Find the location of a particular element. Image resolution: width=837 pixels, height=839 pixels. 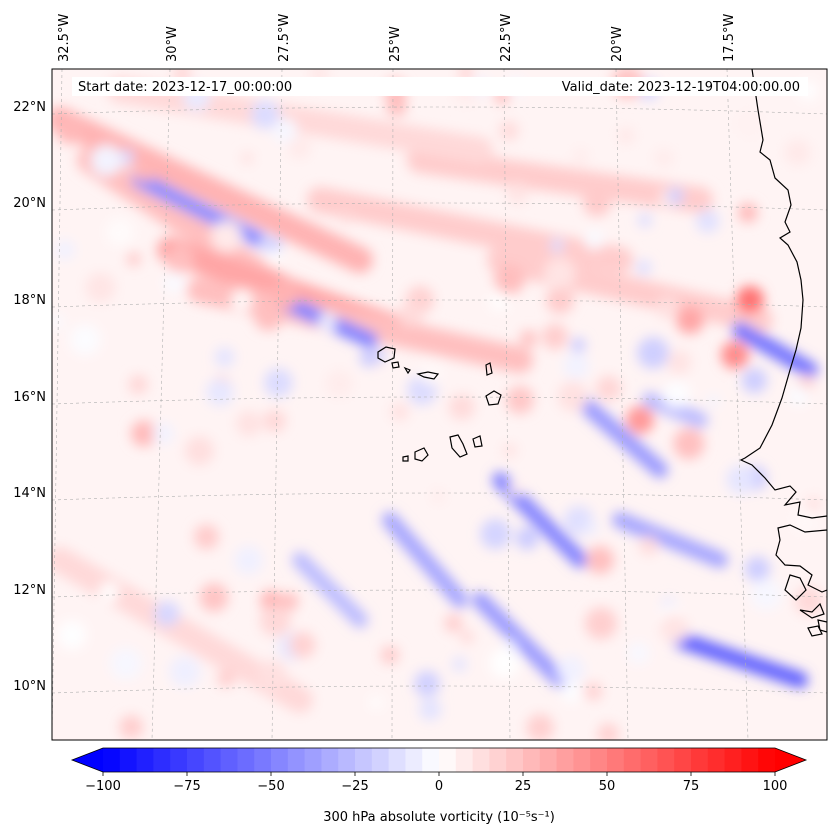

island-santiago is located at coordinates (458, 446).